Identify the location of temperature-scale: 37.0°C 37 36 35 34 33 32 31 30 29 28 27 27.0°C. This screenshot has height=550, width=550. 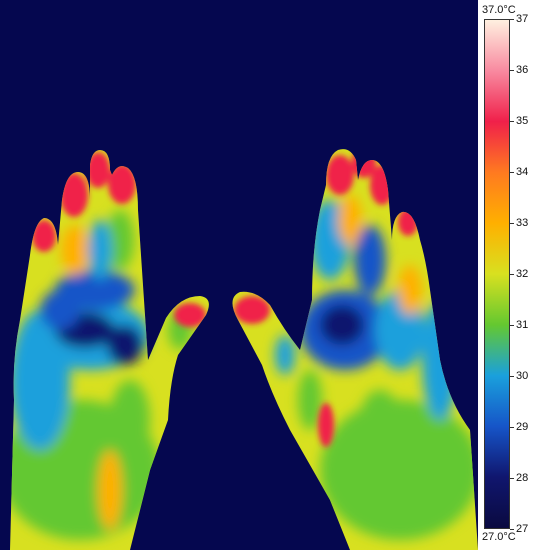
(514, 275).